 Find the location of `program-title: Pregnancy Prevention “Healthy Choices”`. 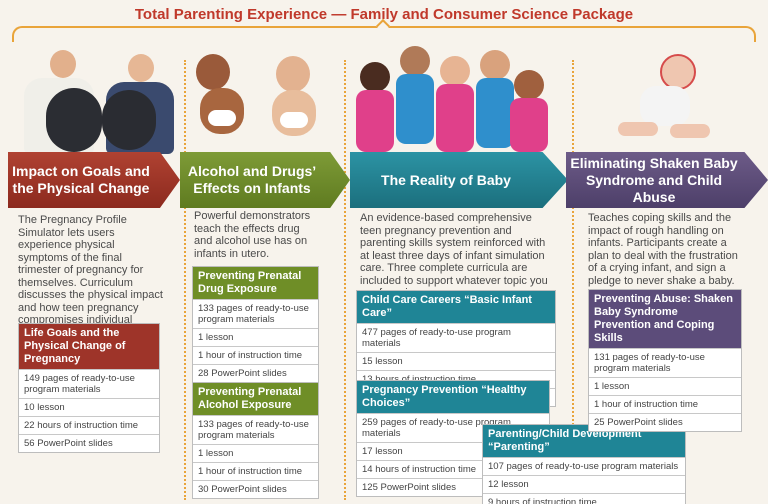

program-title: Pregnancy Prevention “Healthy Choices” is located at coordinates (453, 397).